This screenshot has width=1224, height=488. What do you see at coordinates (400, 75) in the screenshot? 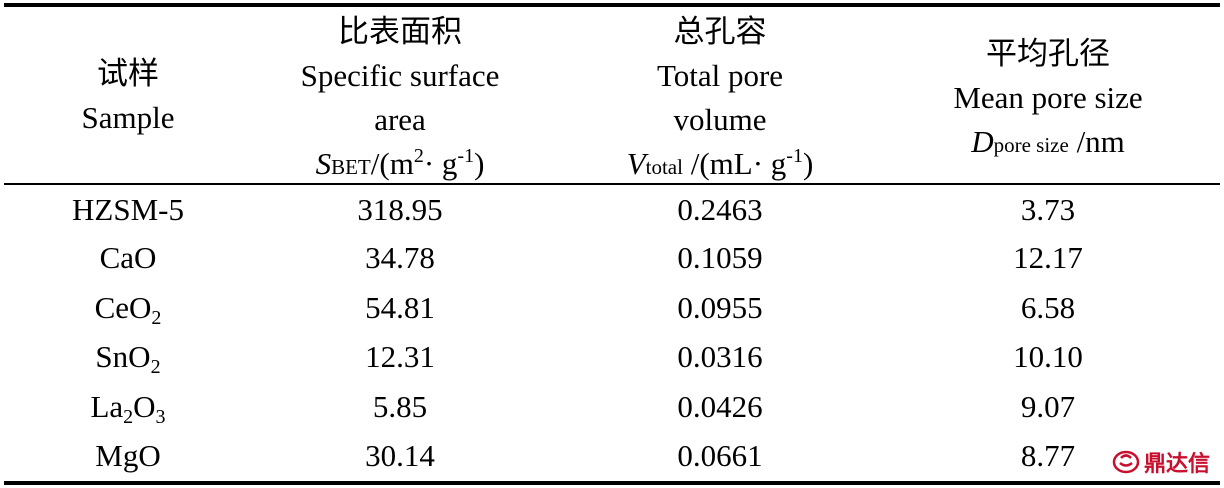
I see `header-surface-en1: Specific surface` at bounding box center [400, 75].